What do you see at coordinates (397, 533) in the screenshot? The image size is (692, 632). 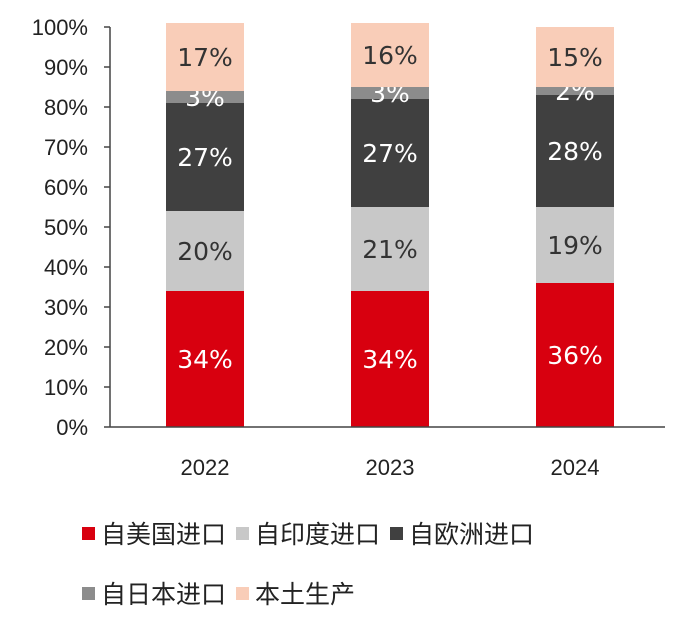 I see `legend-swatch-europe` at bounding box center [397, 533].